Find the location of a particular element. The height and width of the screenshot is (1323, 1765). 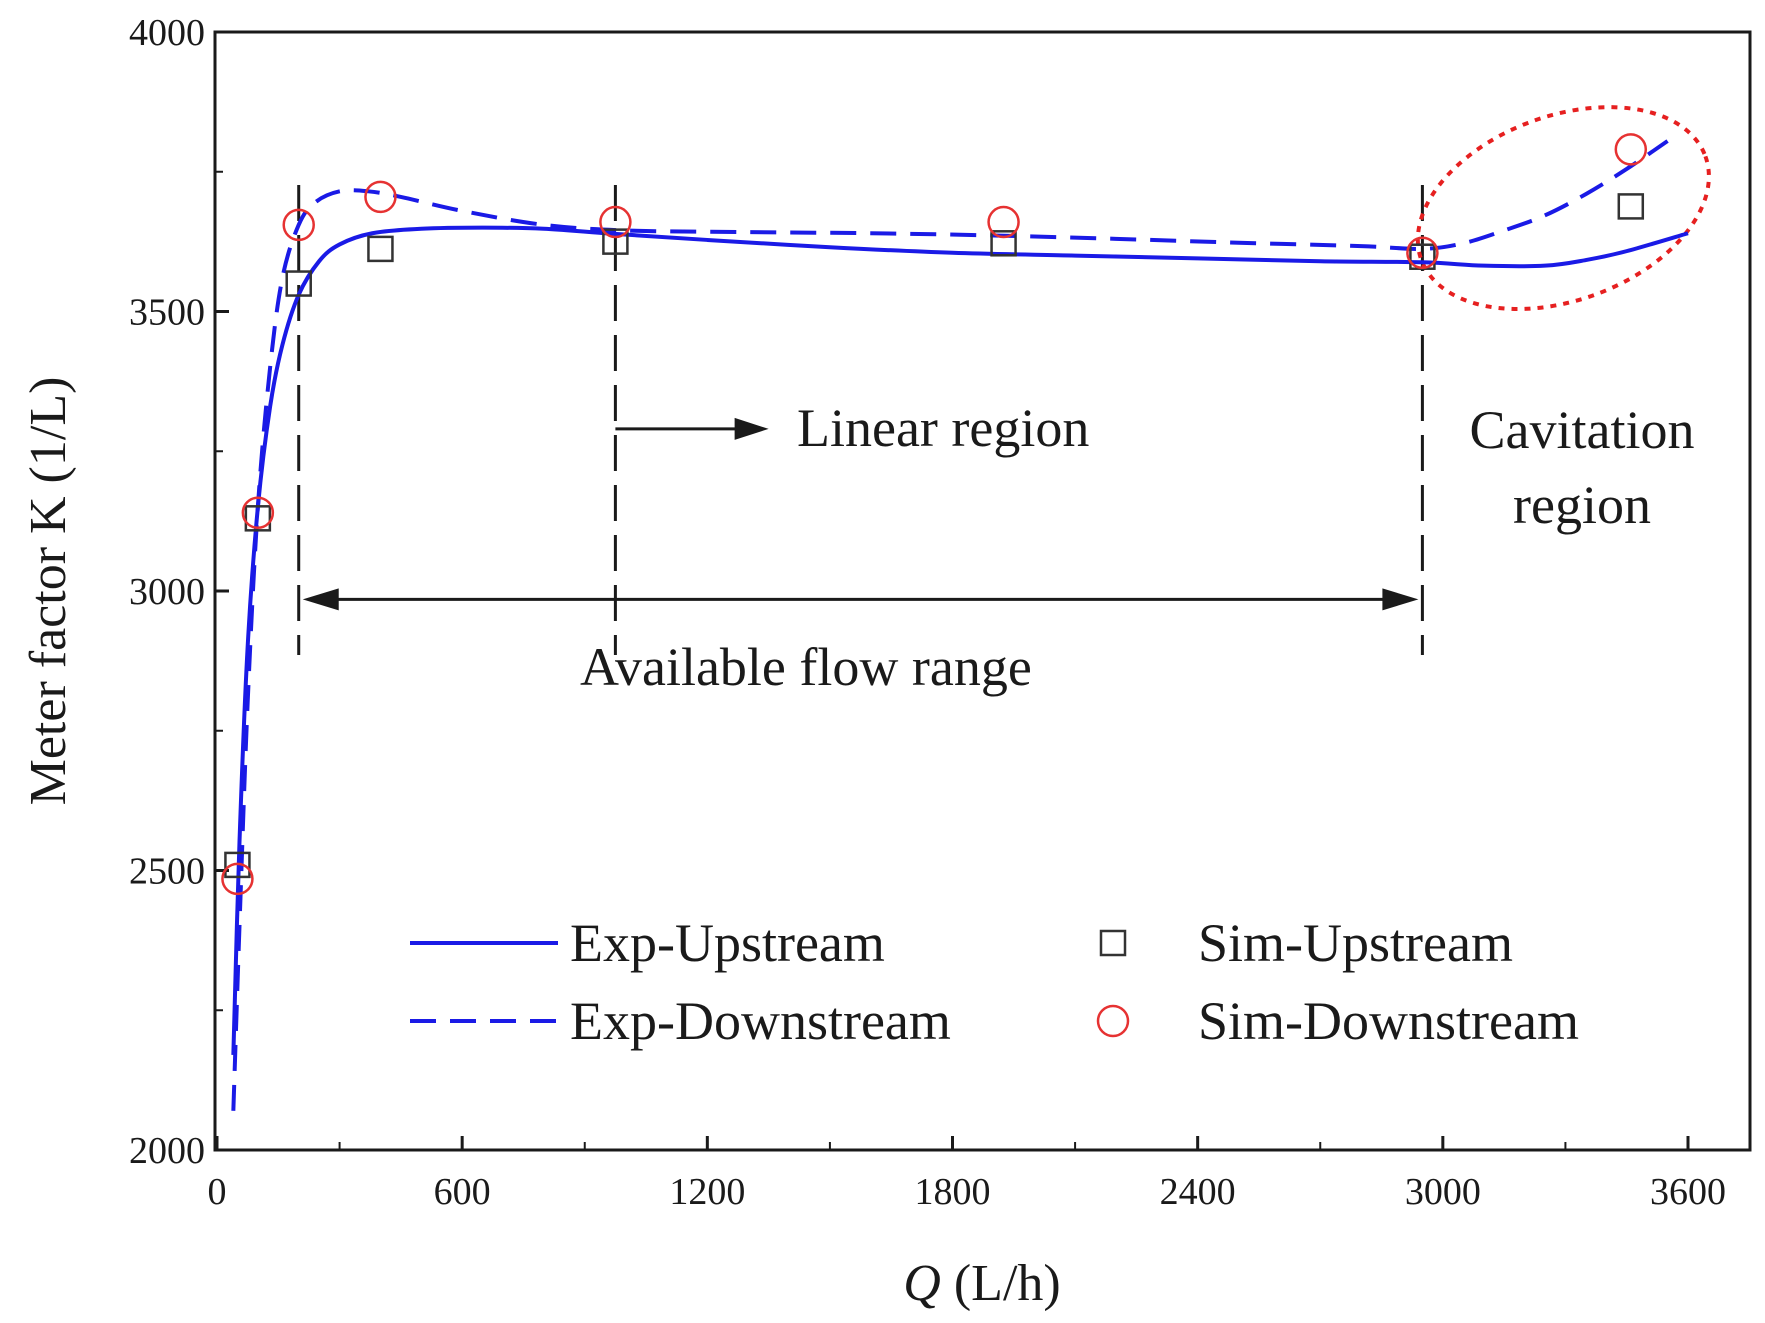

y-tick-label: 2500 is located at coordinates (167, 872).